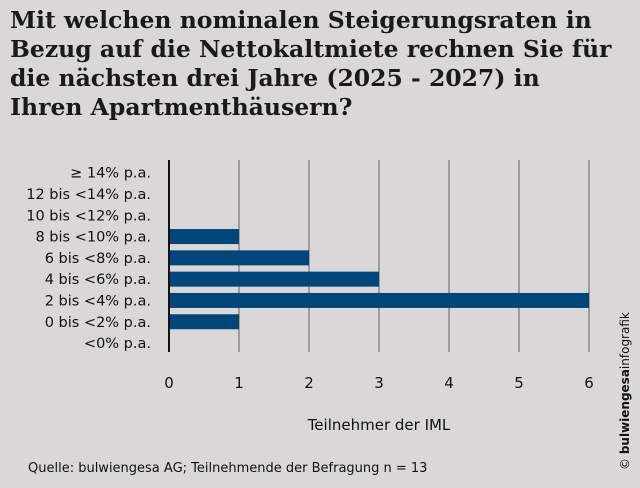 Image resolution: width=640 pixels, height=488 pixels. What do you see at coordinates (93, 238) in the screenshot?
I see `y-category-label: 8 bis <10% p.a.` at bounding box center [93, 238].